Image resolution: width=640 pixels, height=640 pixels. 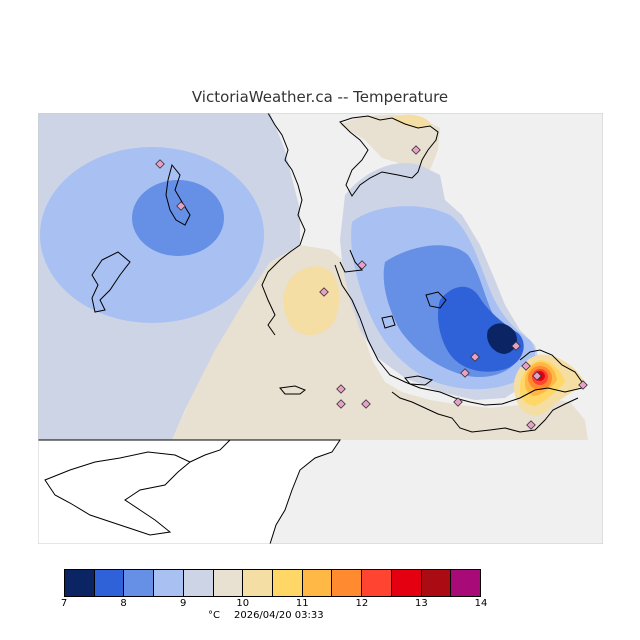 What do you see at coordinates (117, 493) in the screenshot?
I see `south-island-coast` at bounding box center [117, 493].